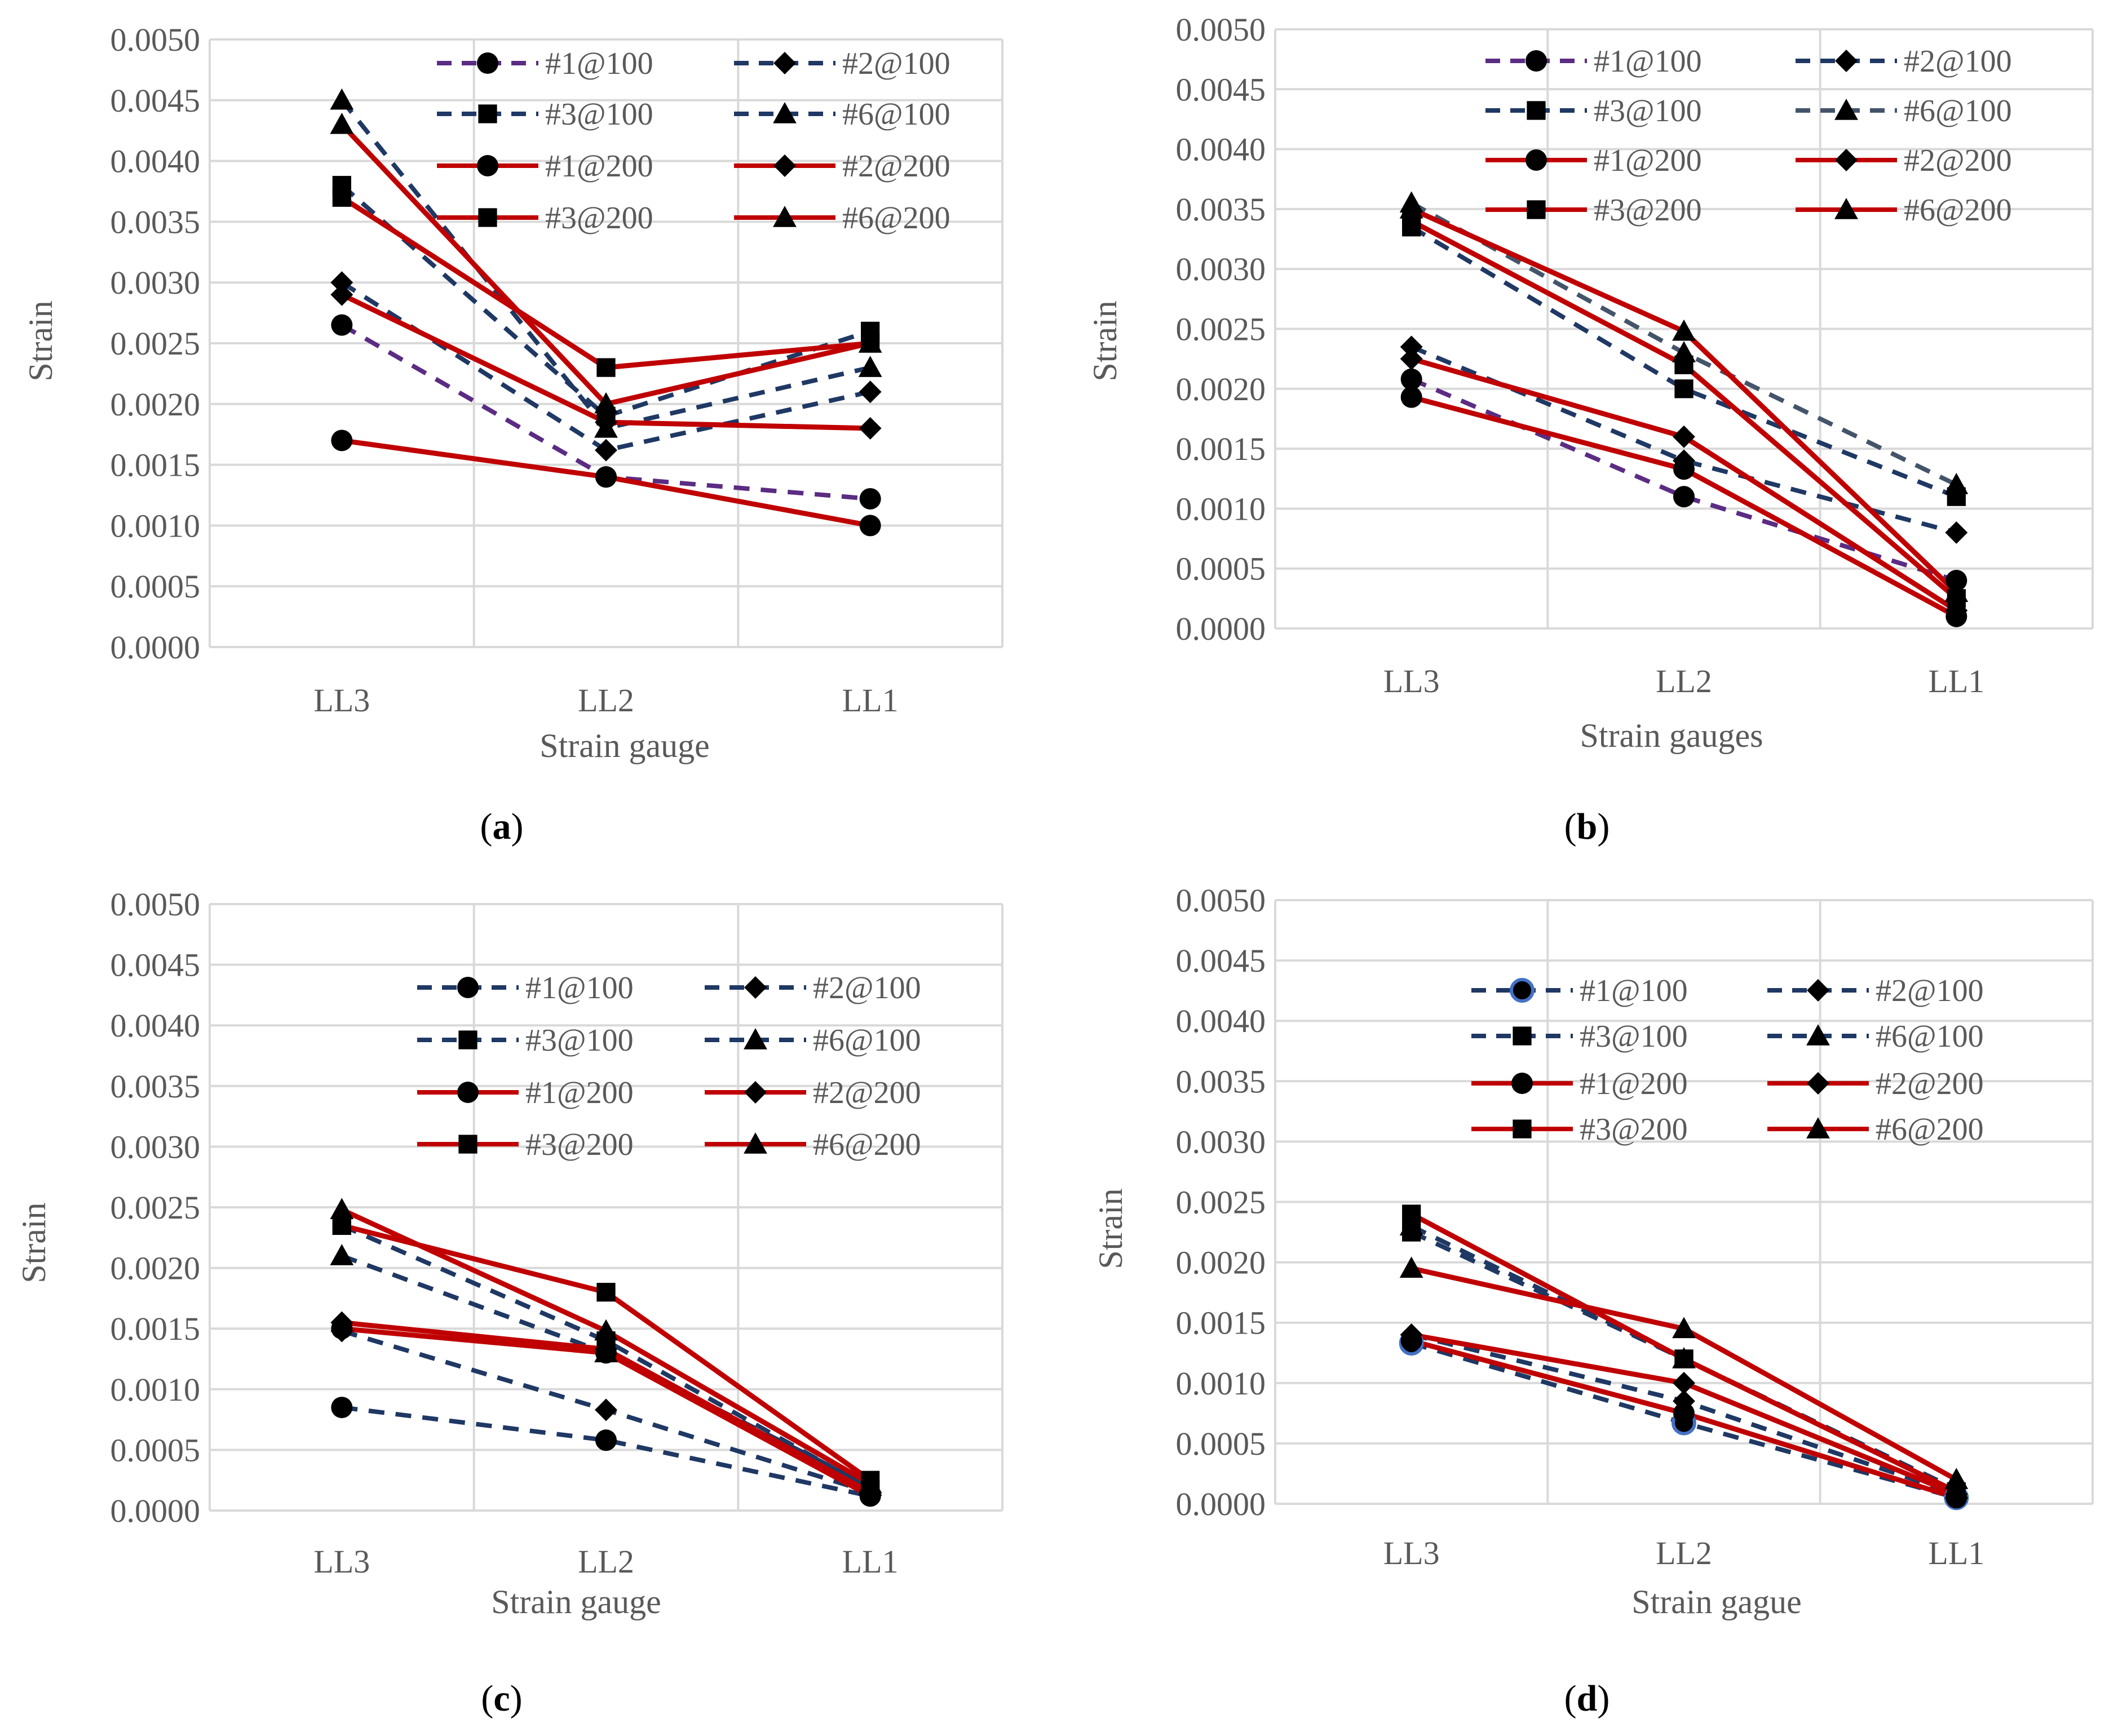 This screenshot has height=1736, width=2118. What do you see at coordinates (1672, 735) in the screenshot?
I see `panel-b-xlabel: Strain gauges` at bounding box center [1672, 735].